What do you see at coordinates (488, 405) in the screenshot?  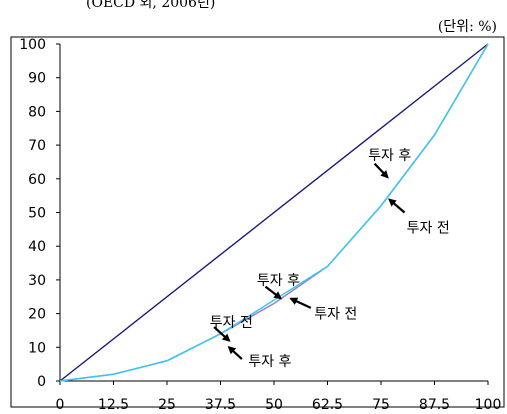 I see `x-tick-label: 100` at bounding box center [488, 405].